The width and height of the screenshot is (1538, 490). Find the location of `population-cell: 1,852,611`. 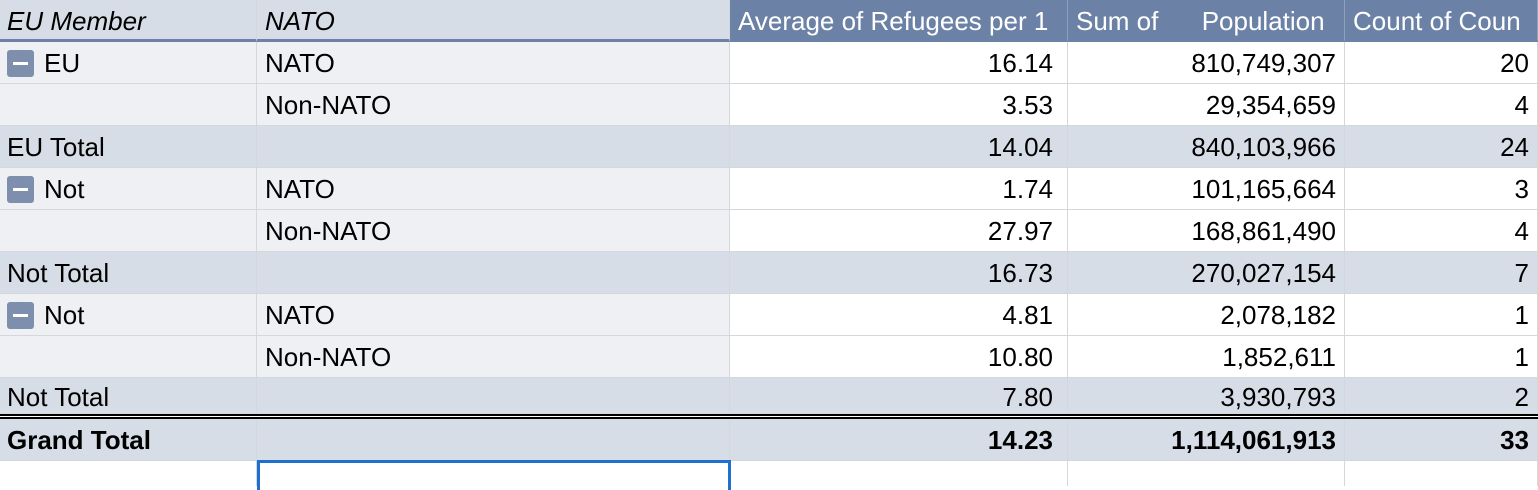

population-cell: 1,852,611 is located at coordinates (1206, 357).